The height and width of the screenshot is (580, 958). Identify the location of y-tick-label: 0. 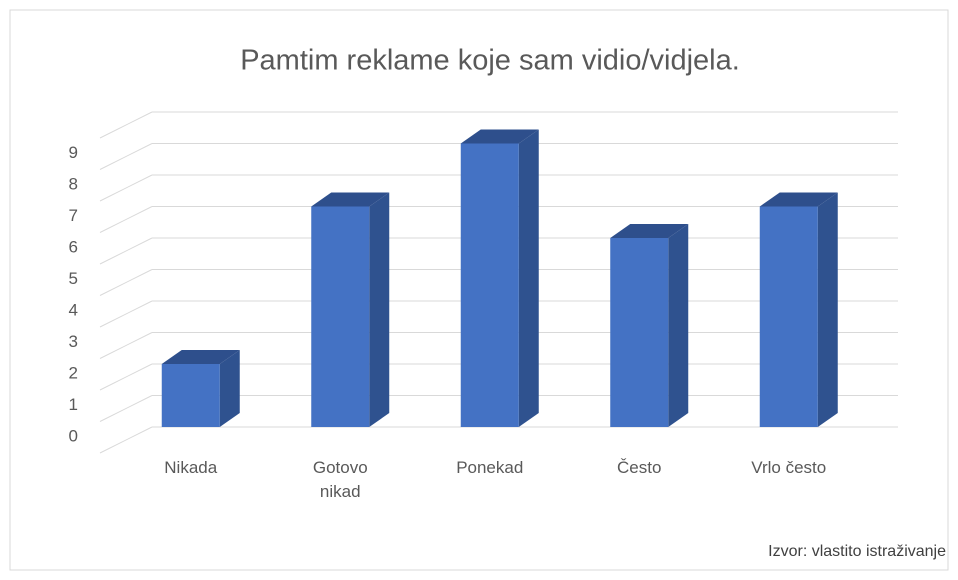
(73, 435).